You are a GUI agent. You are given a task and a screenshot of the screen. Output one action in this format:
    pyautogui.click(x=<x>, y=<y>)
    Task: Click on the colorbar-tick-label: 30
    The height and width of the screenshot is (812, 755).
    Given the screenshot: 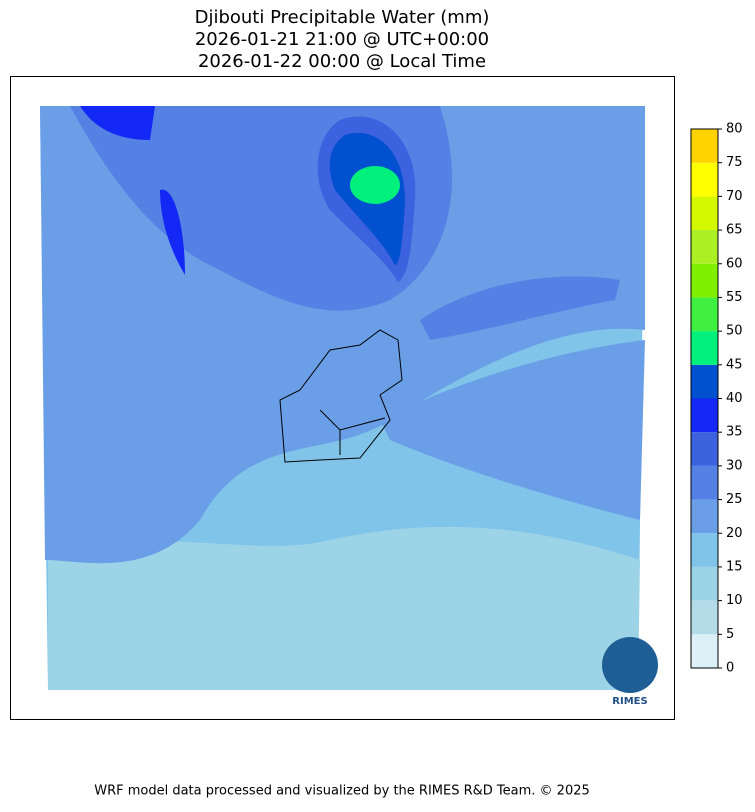 What is the action you would take?
    pyautogui.click(x=734, y=465)
    